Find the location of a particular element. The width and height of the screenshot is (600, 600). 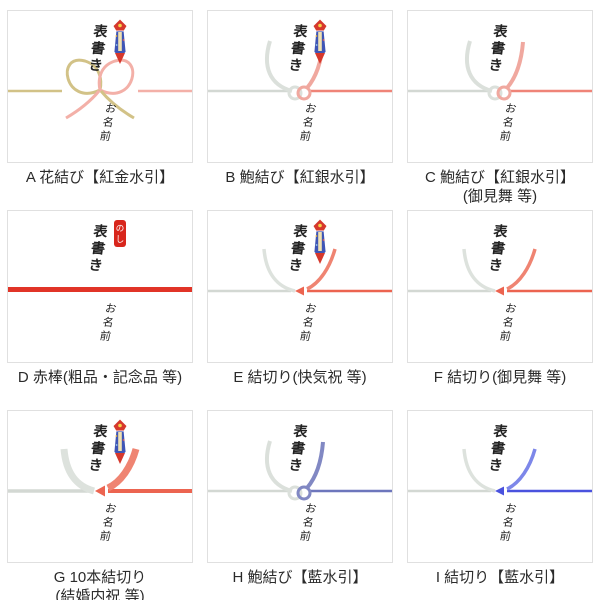

option-caption: B 鮑結び【紅銀水引】 is located at coordinates (299, 177).